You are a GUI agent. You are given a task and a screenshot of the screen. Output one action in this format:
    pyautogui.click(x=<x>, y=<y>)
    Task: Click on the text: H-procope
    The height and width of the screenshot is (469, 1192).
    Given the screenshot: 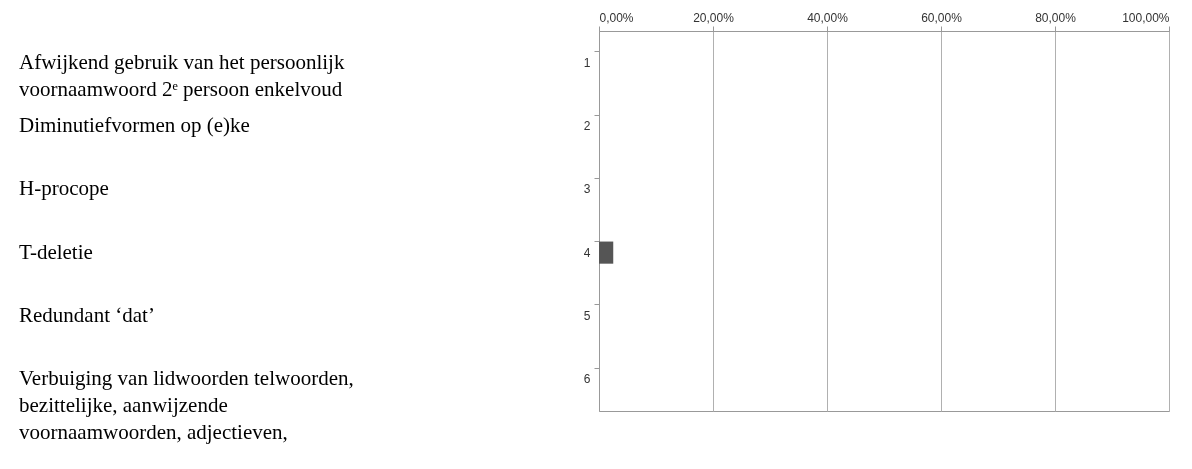 What is the action you would take?
    pyautogui.click(x=64, y=188)
    